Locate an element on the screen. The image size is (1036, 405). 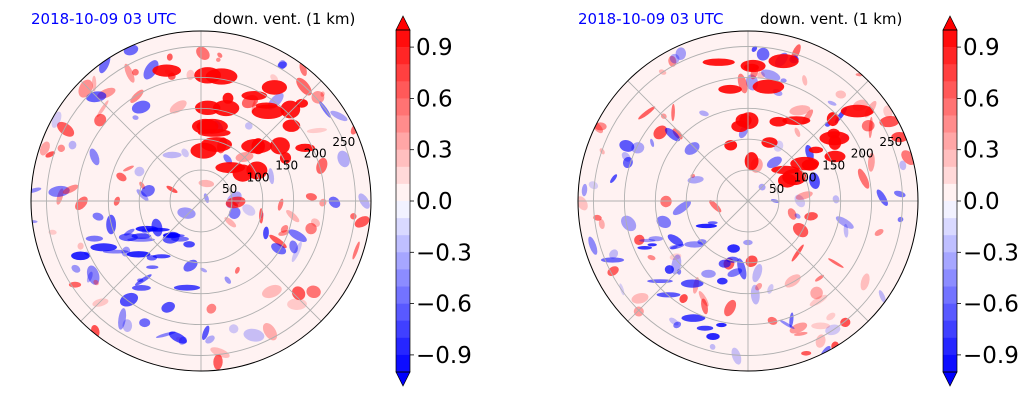
colorbar-tick-label: −0.9 is located at coordinates (444, 356).